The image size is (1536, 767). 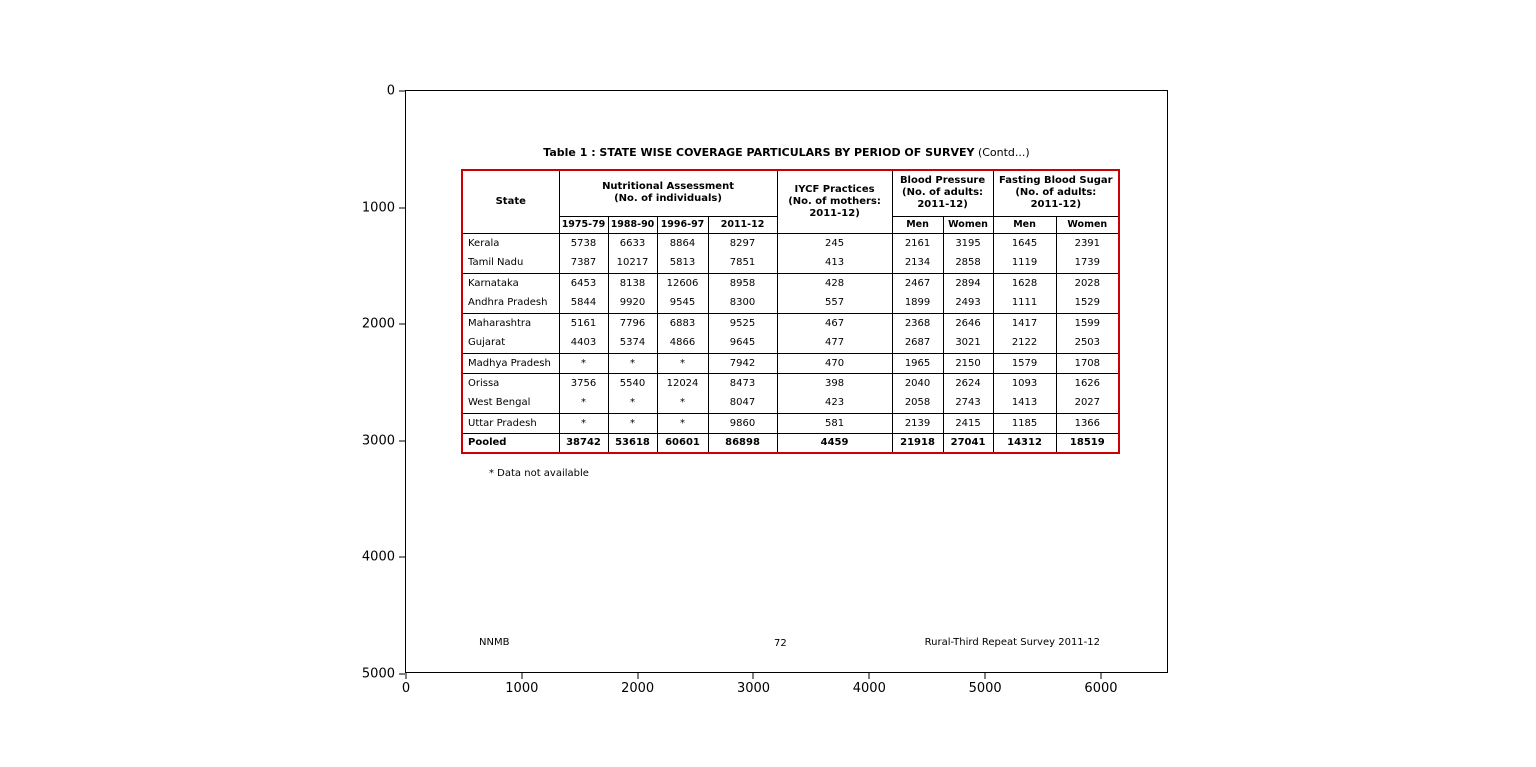 What do you see at coordinates (968, 263) in the screenshot?
I see `row-value-cell: 2858` at bounding box center [968, 263].